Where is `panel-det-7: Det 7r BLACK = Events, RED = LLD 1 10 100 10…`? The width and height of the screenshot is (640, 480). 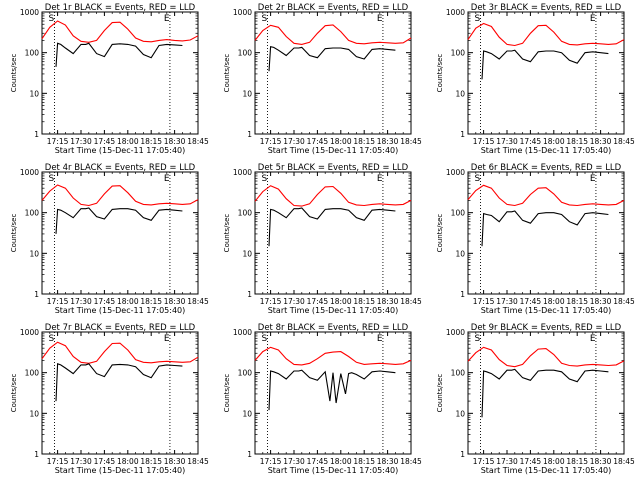 panel-det-7: Det 7r BLACK = Events, RED = LLD 1 10 100 10… is located at coordinates (109, 399).